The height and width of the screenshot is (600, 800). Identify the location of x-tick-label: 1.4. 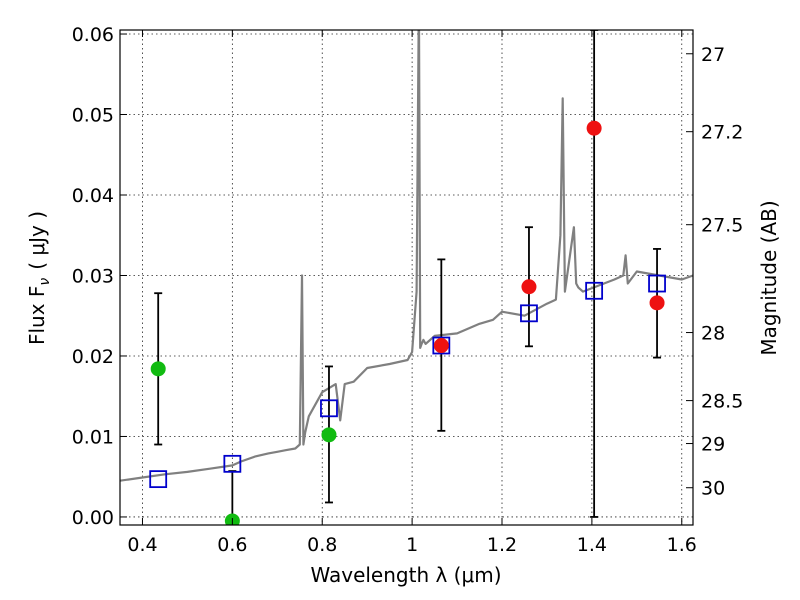
(592, 545).